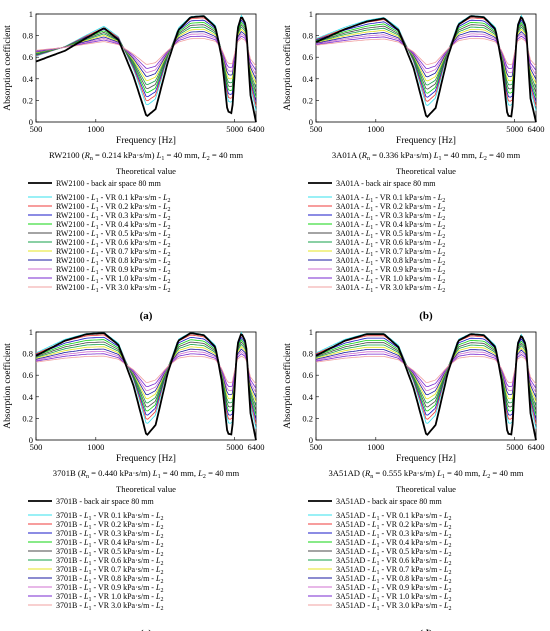 The width and height of the screenshot is (550, 631). What do you see at coordinates (109, 561) in the screenshot?
I see `legend-label-6: 3701B - L1 - VR 0.6 kPa·s/m - L2` at bounding box center [109, 561].